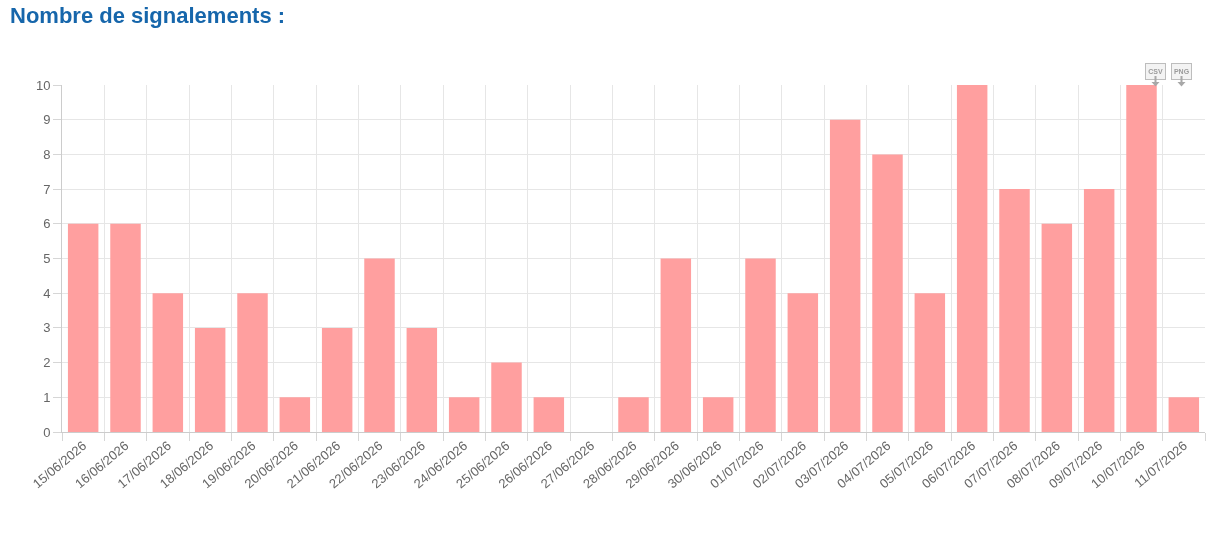 This screenshot has height=533, width=1228. Describe the element at coordinates (47, 293) in the screenshot. I see `y-tick-label: 4` at that location.